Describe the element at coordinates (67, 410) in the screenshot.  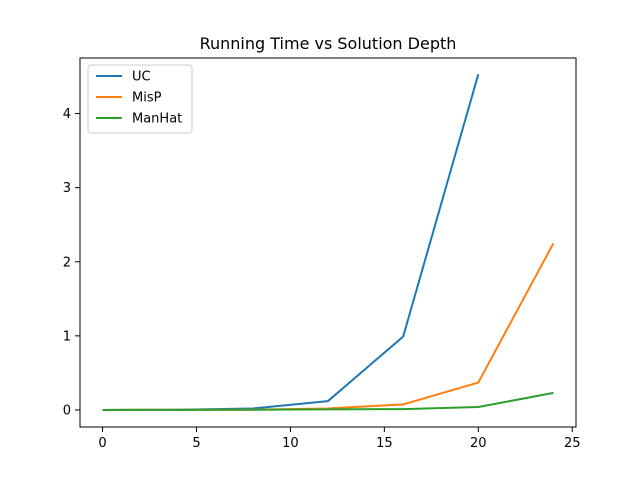
I see `y-tick-label: 0` at that location.